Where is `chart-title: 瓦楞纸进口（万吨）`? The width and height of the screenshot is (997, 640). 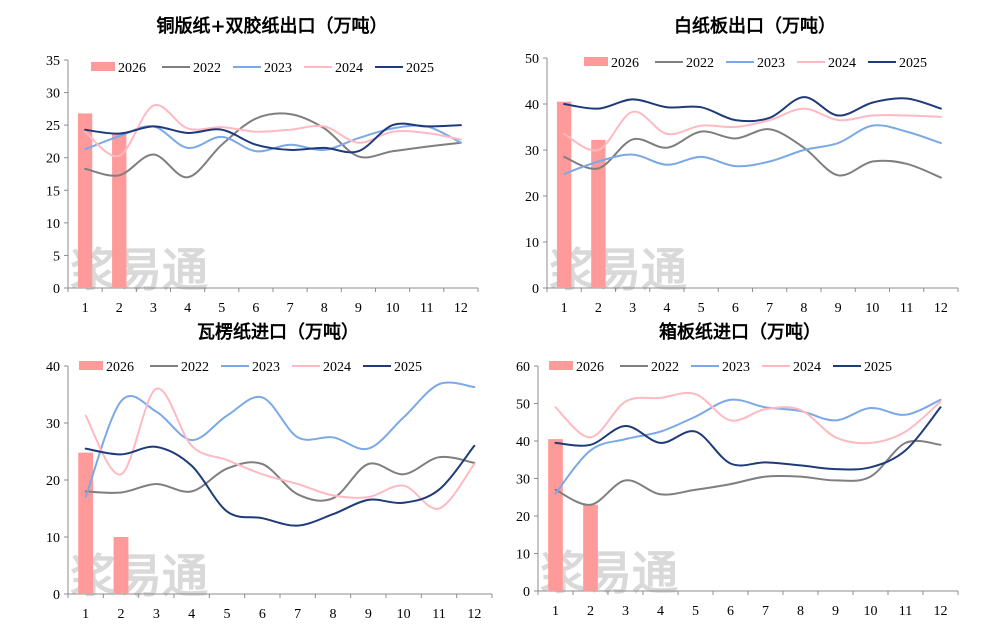
chart-title: 瓦楞纸进口（万吨） is located at coordinates (278, 332).